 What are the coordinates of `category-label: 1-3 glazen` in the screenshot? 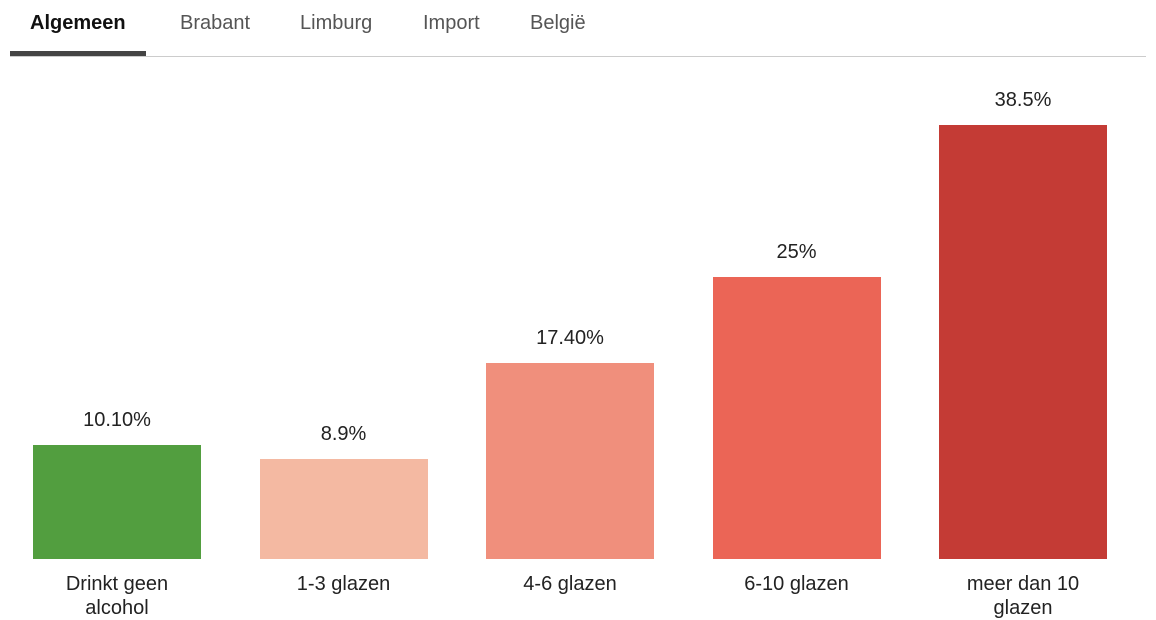 It's located at (343, 584).